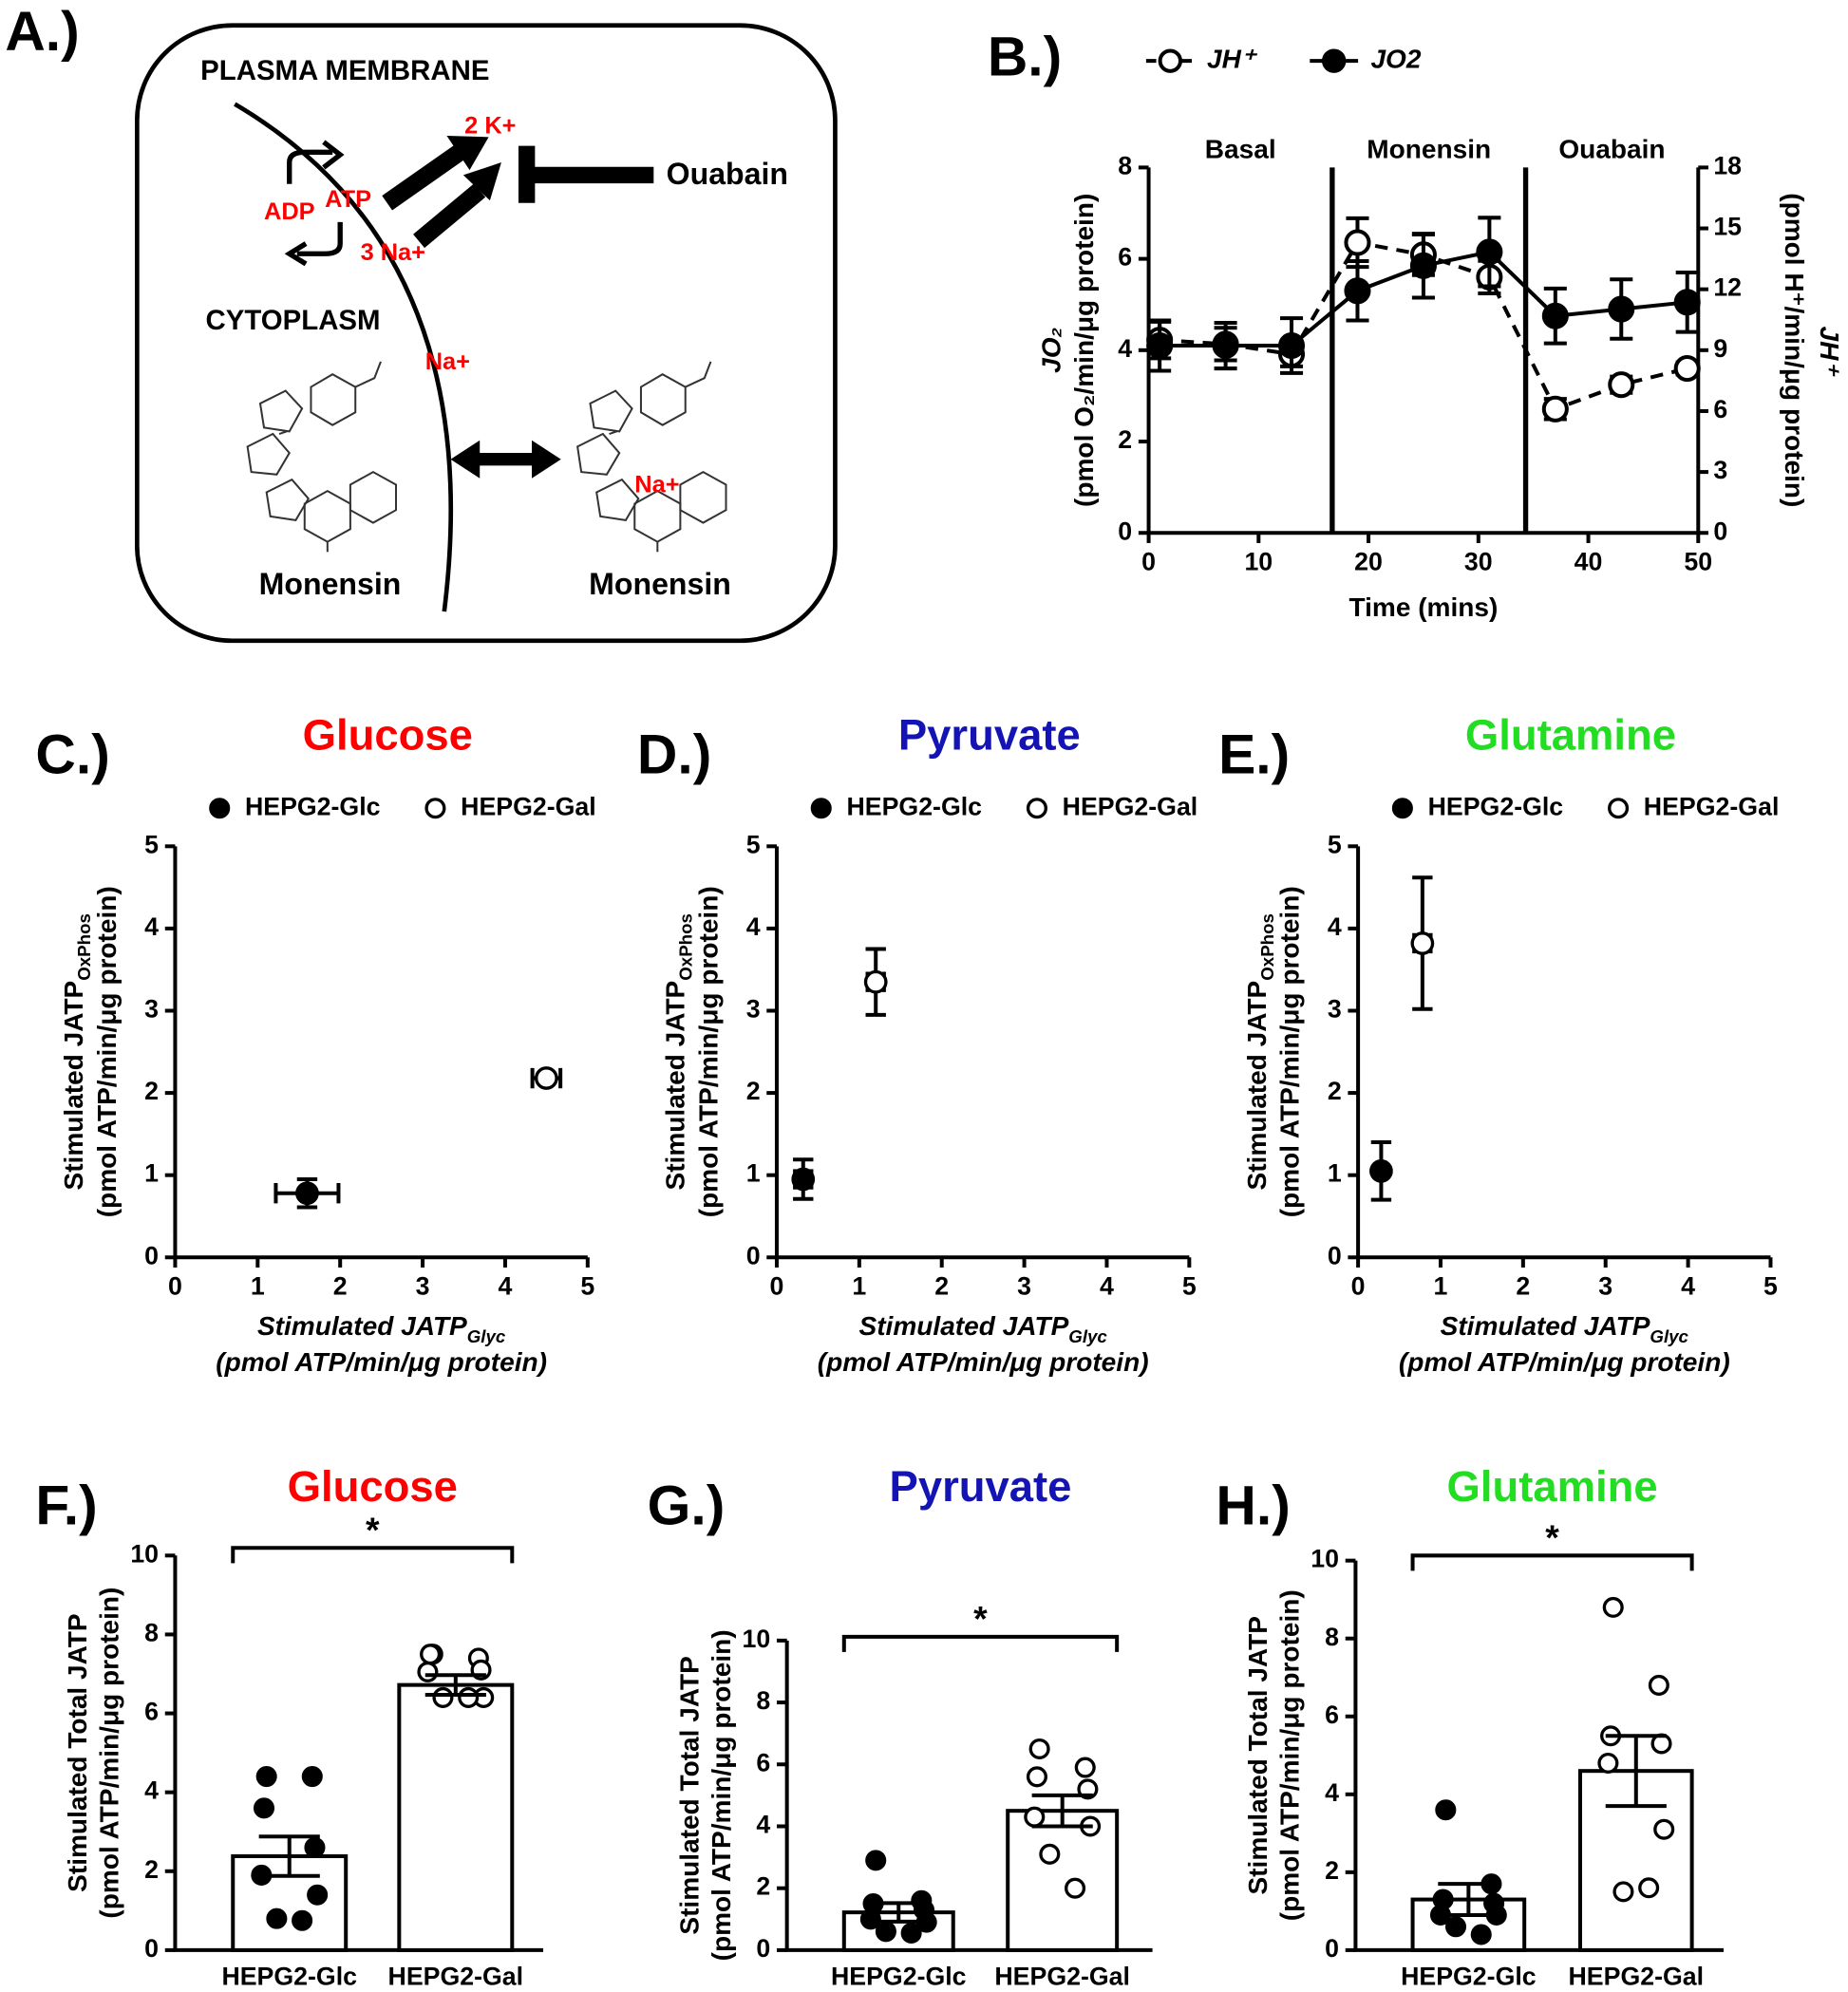 The height and width of the screenshot is (1992, 1848). What do you see at coordinates (587, 1285) in the screenshot?
I see `x-tick-label: 5` at bounding box center [587, 1285].